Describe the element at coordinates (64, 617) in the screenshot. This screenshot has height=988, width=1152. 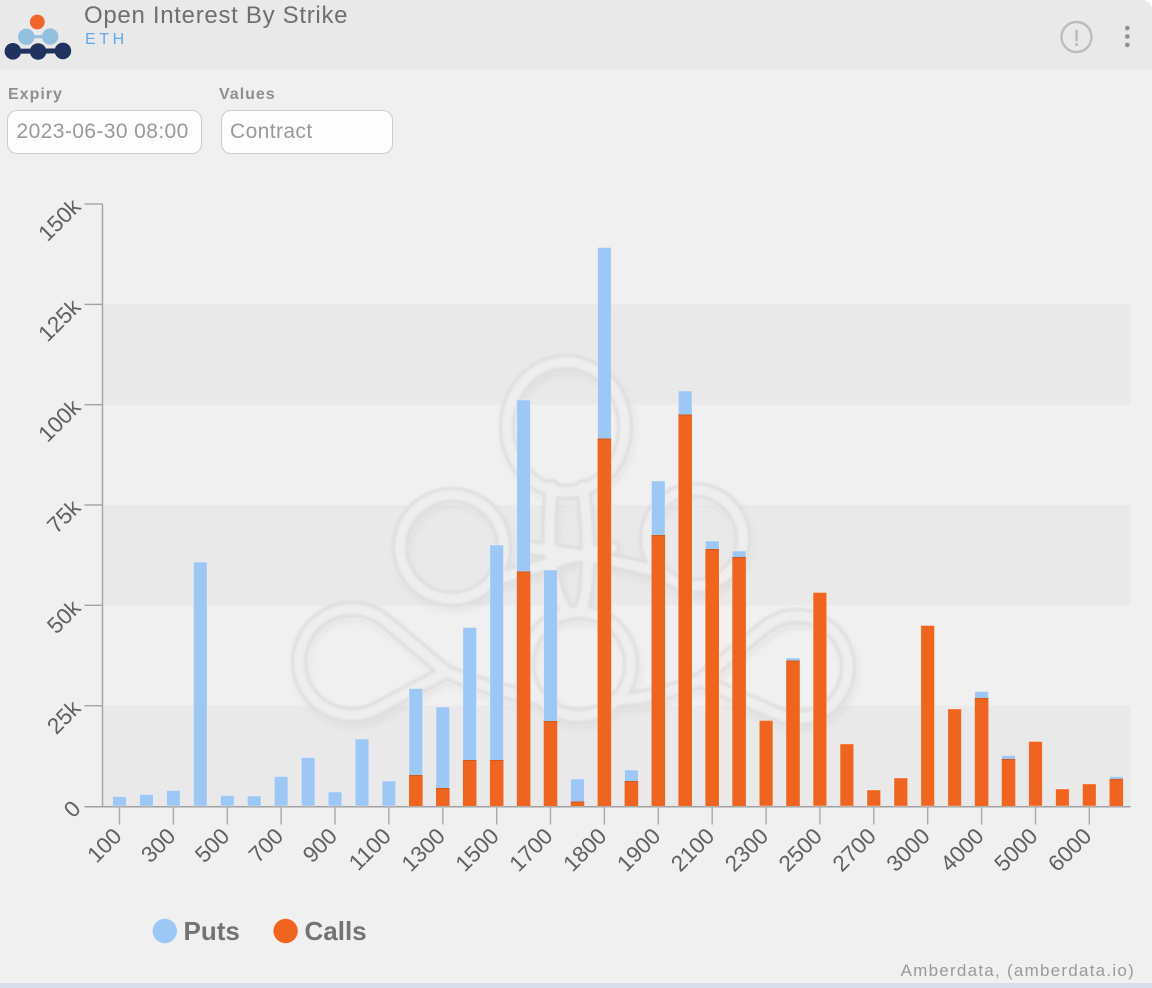
I see `svg-text: 50k` at that location.